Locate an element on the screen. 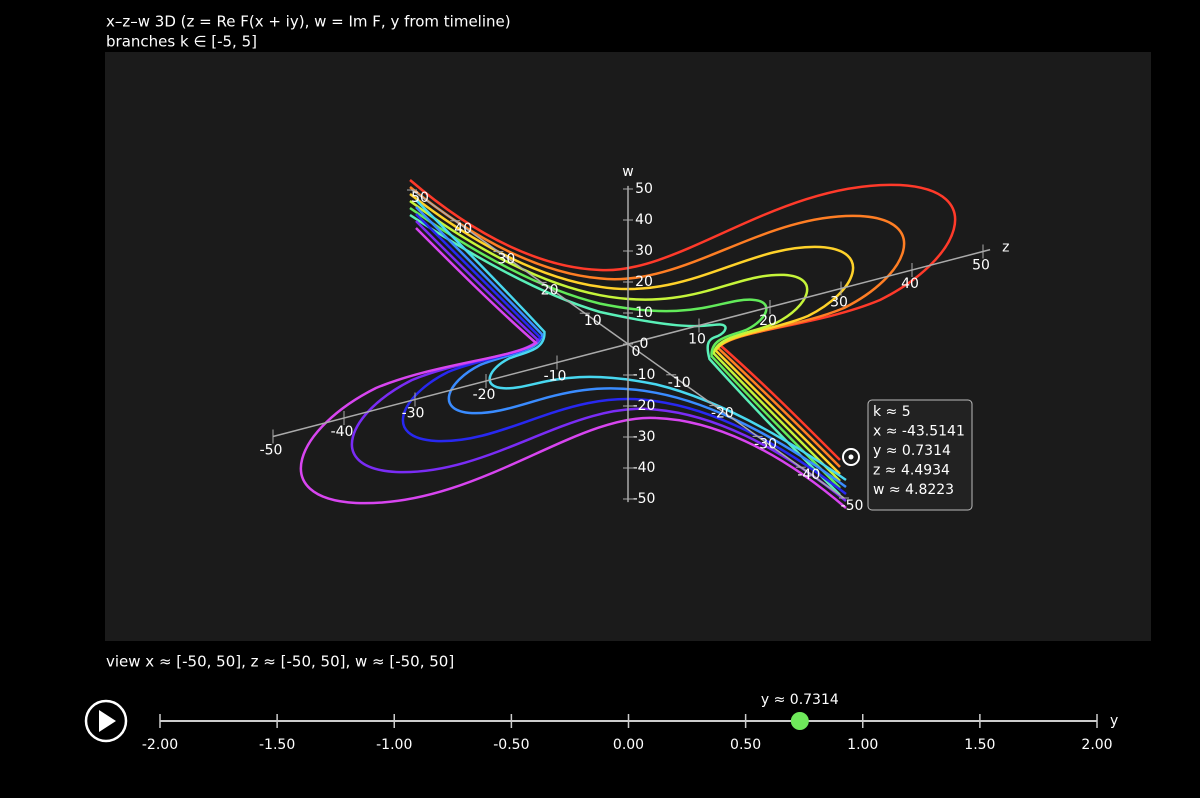 This screenshot has height=798, width=1200. tooltip-line: w ≈ 4.8223 is located at coordinates (913, 490).